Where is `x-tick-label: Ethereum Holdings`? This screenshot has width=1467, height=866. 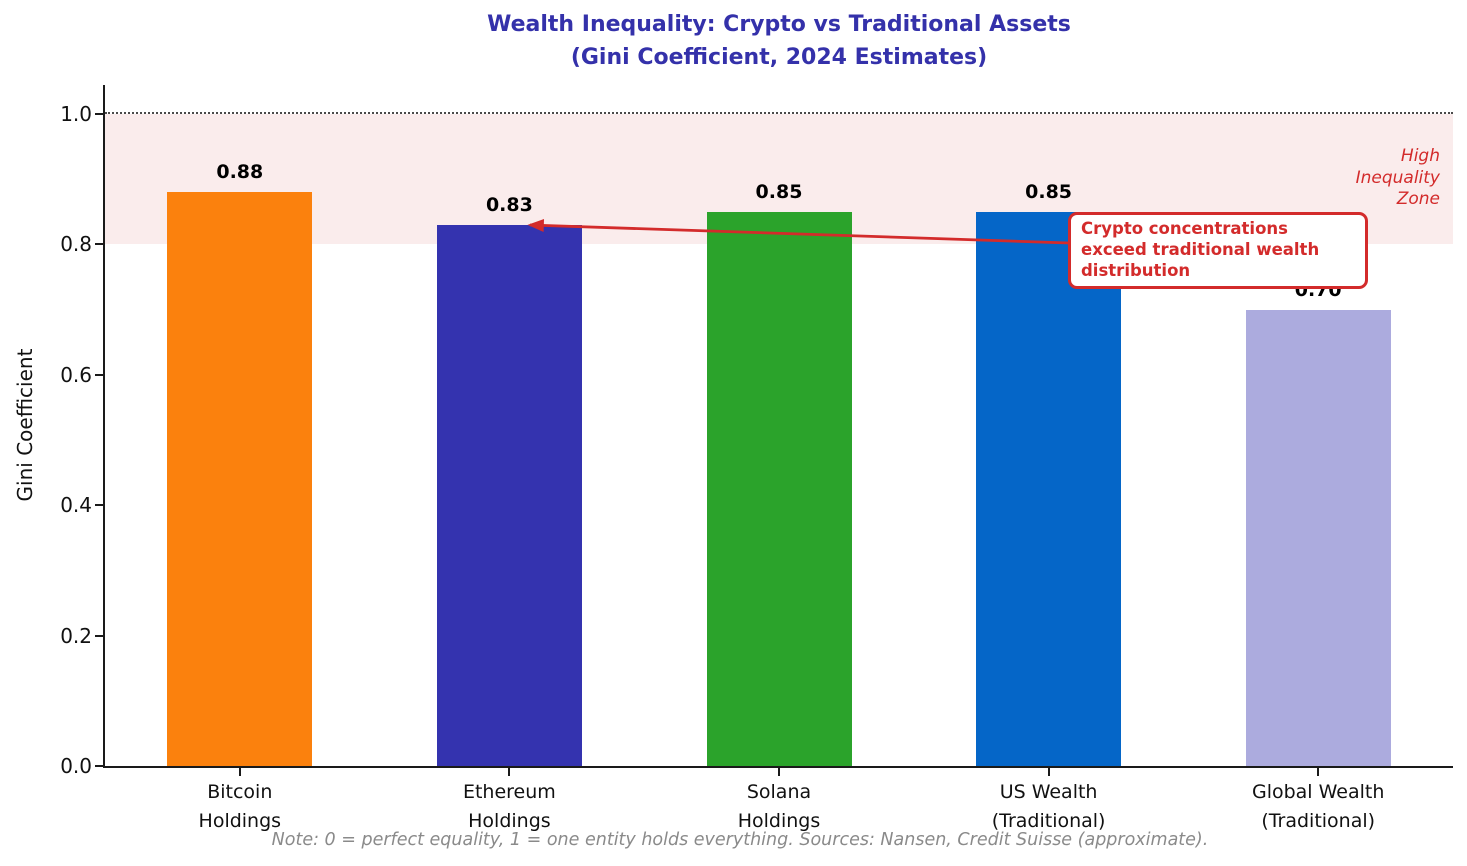
x-tick-label: Ethereum Holdings is located at coordinates (509, 806).